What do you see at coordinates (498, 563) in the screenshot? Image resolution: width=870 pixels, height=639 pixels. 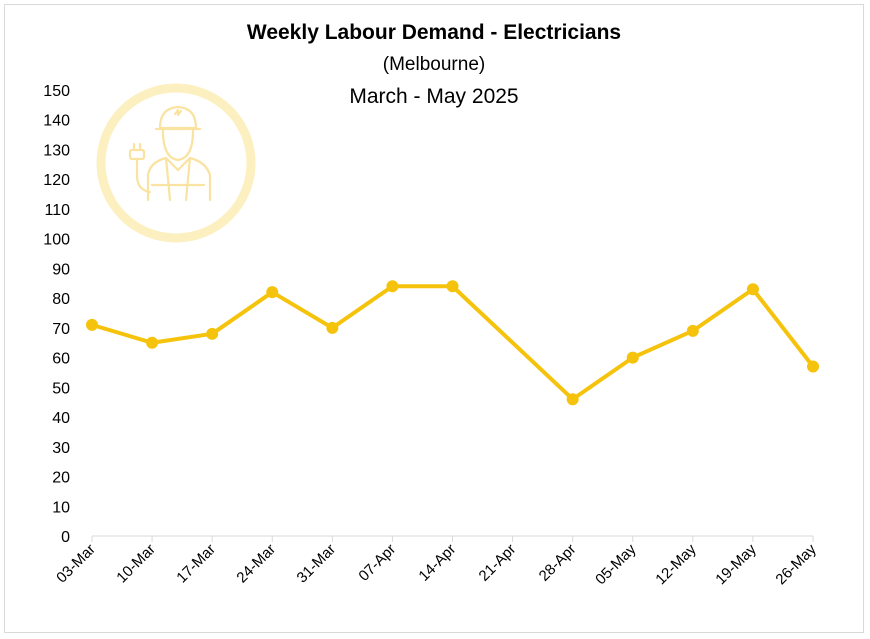 I see `x-tick-label: 21-Apr` at bounding box center [498, 563].